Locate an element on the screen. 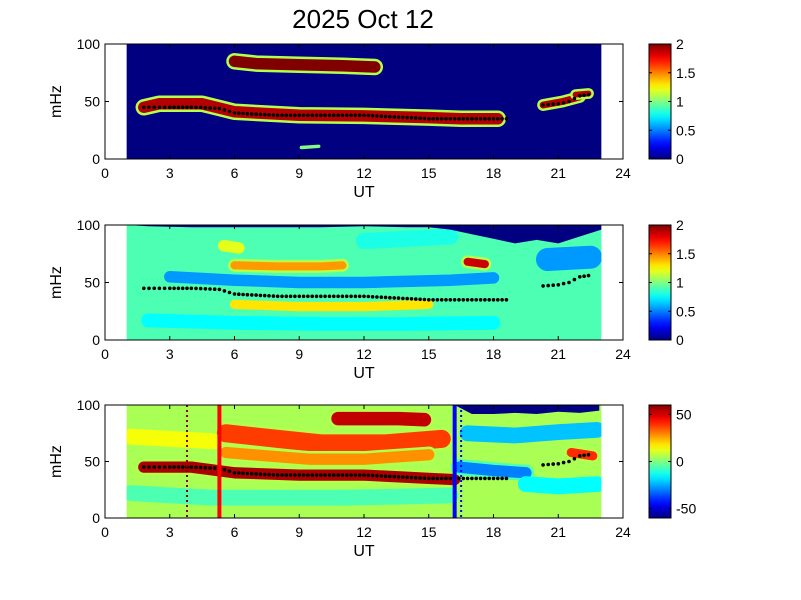 This screenshot has height=600, width=801. x-tick-label: 9 is located at coordinates (299, 173).